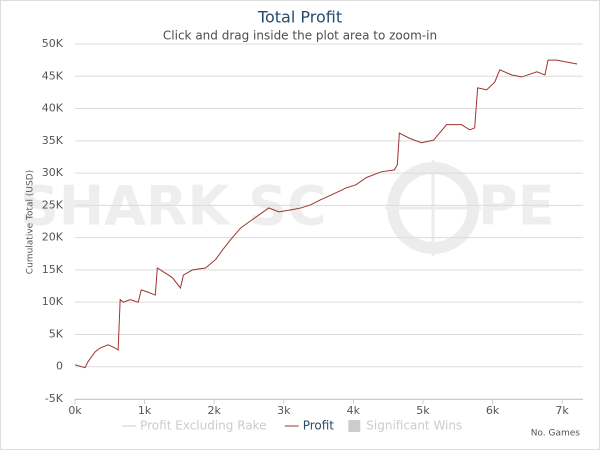  What do you see at coordinates (214, 410) in the screenshot?
I see `x-tick-label: 2k` at bounding box center [214, 410].